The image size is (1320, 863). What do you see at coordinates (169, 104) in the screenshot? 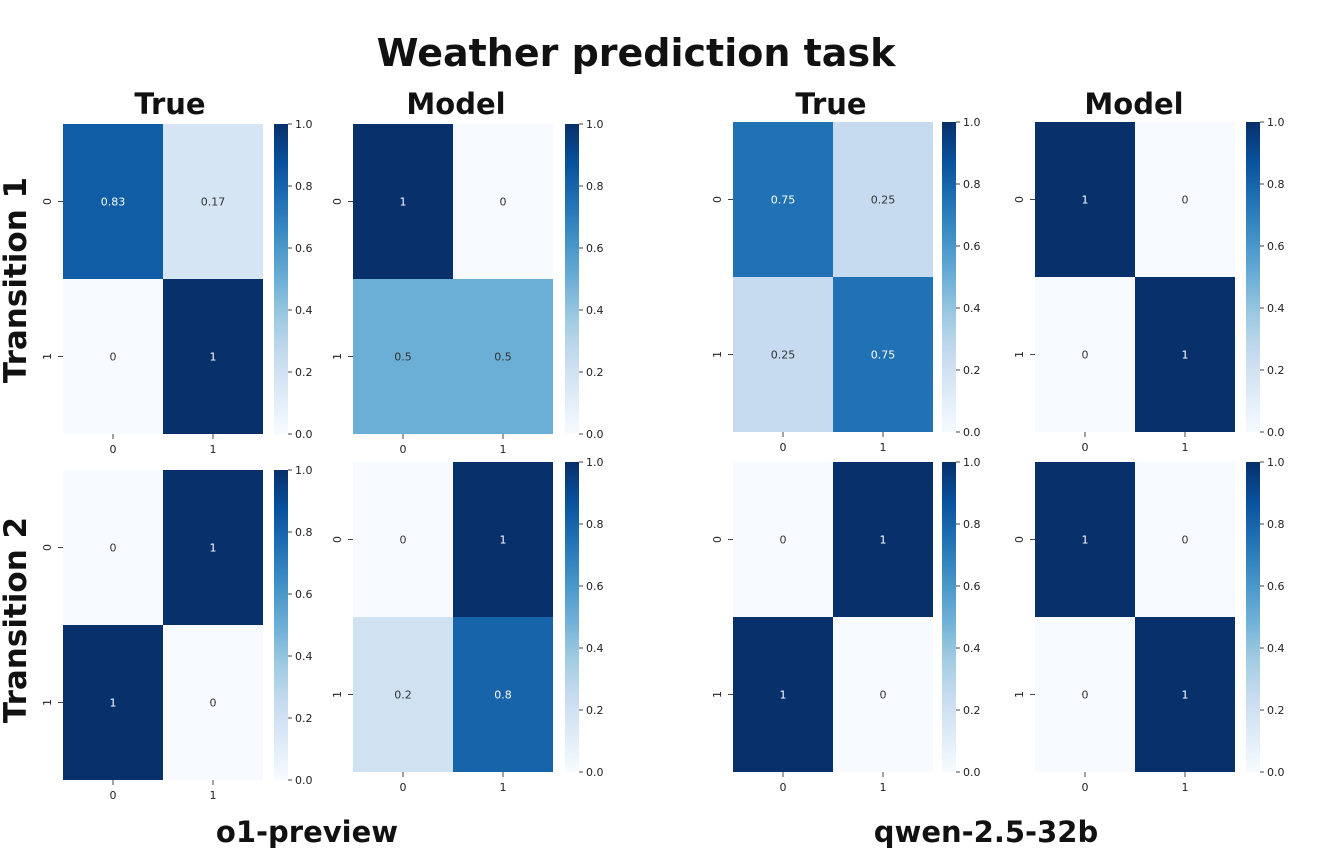
I see `panel-title-o1-true: True` at bounding box center [169, 104].